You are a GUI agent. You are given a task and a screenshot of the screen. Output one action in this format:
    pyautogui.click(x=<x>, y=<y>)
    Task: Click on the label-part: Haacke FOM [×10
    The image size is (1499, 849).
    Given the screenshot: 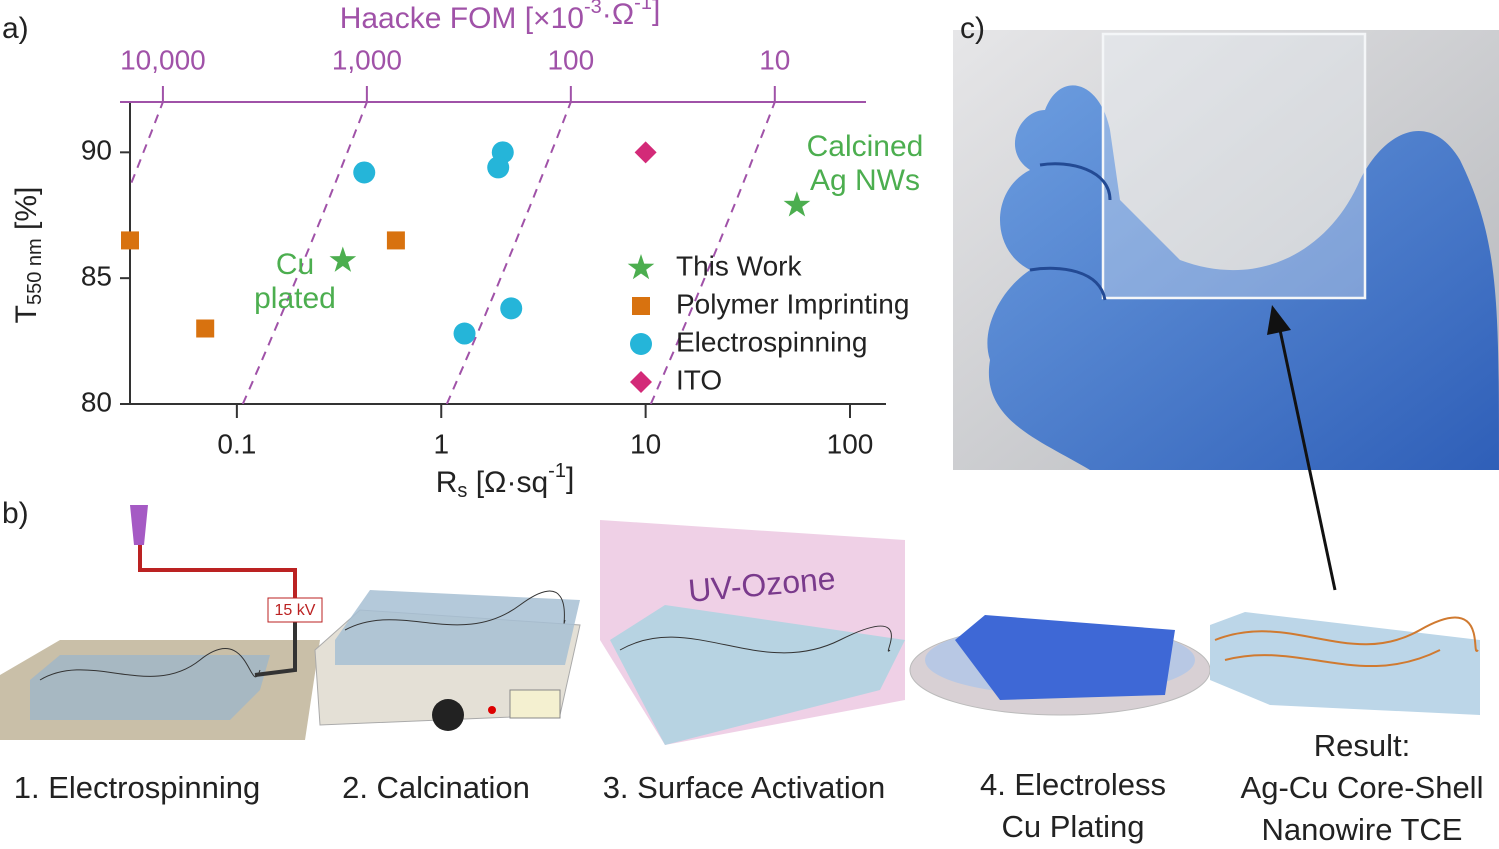 What is the action you would take?
    pyautogui.click(x=462, y=18)
    